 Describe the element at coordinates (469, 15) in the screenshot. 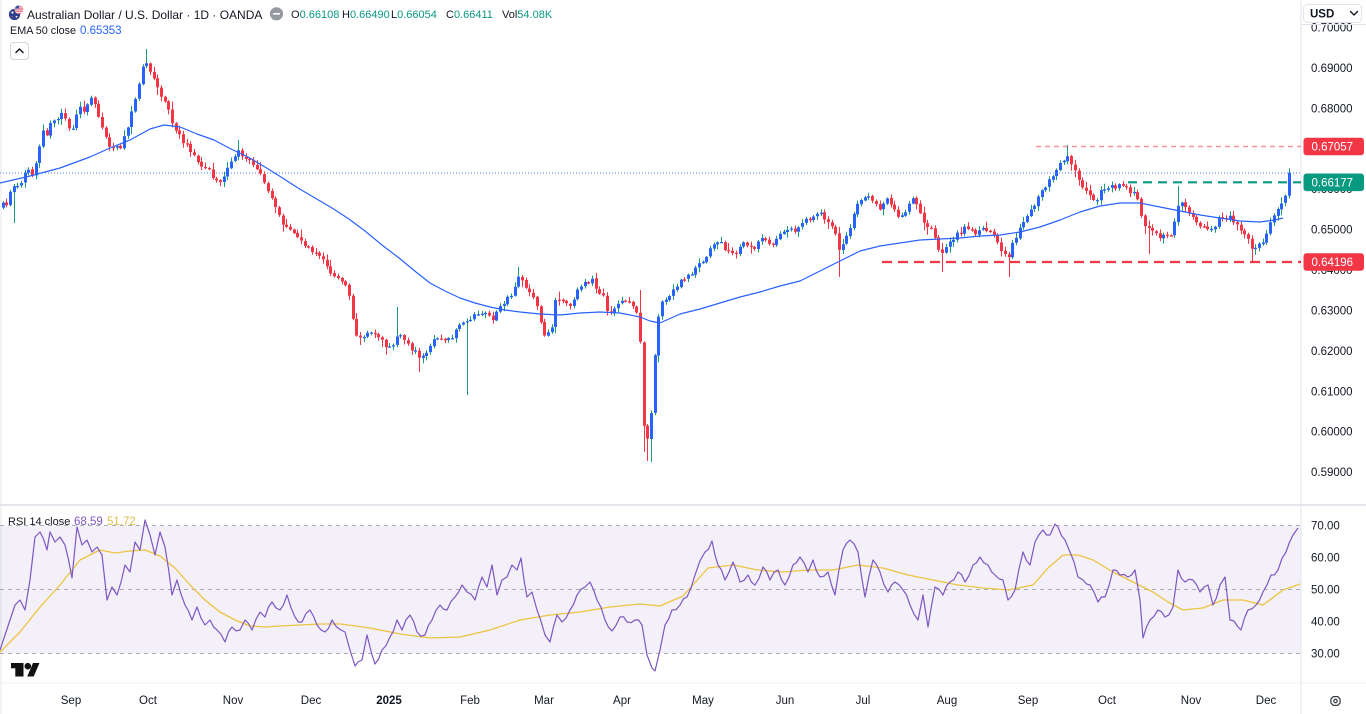

I see `svg-text: C0.66411` at that location.